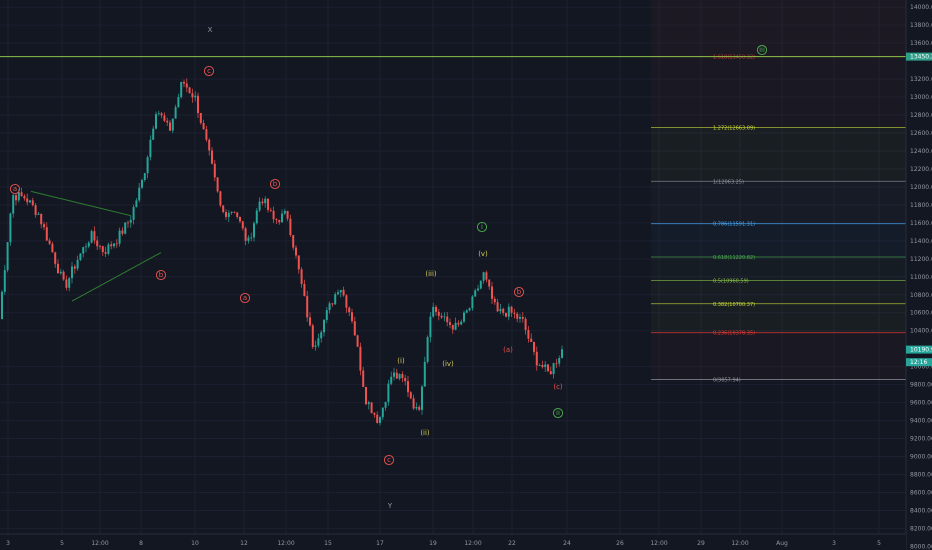  What do you see at coordinates (778, 318) in the screenshot?
I see `fib-zone` at bounding box center [778, 318].